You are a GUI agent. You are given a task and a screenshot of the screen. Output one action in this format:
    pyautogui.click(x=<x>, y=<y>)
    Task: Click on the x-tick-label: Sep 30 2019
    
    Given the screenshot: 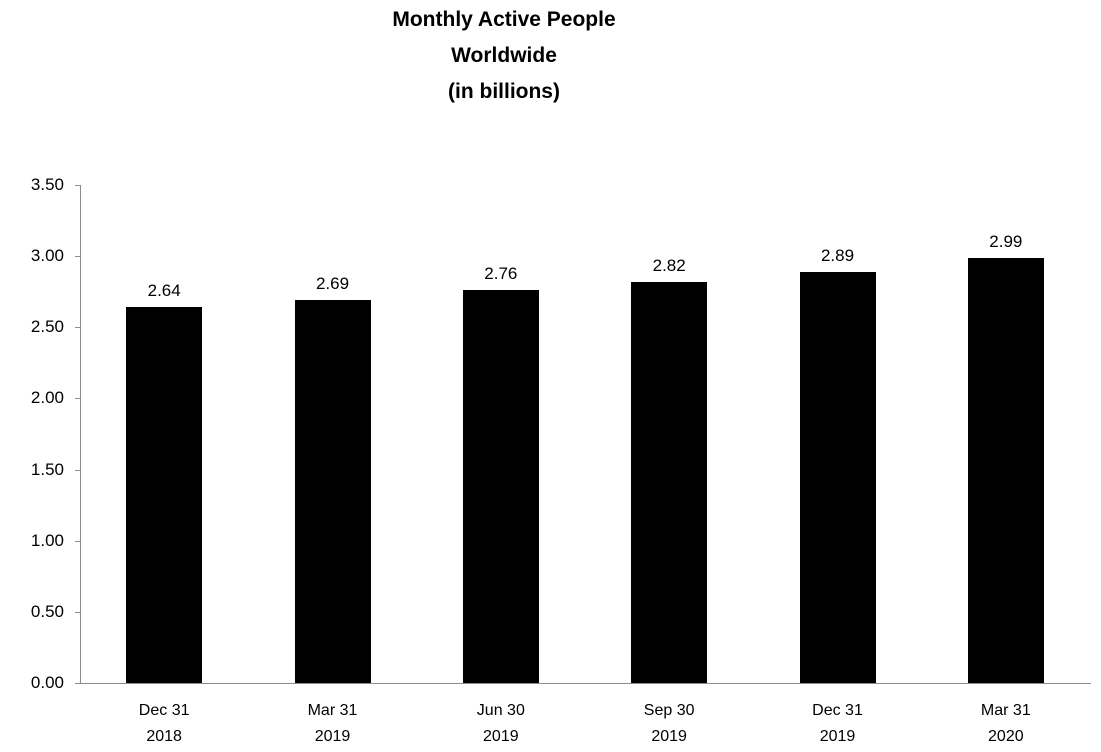 What is the action you would take?
    pyautogui.click(x=669, y=724)
    